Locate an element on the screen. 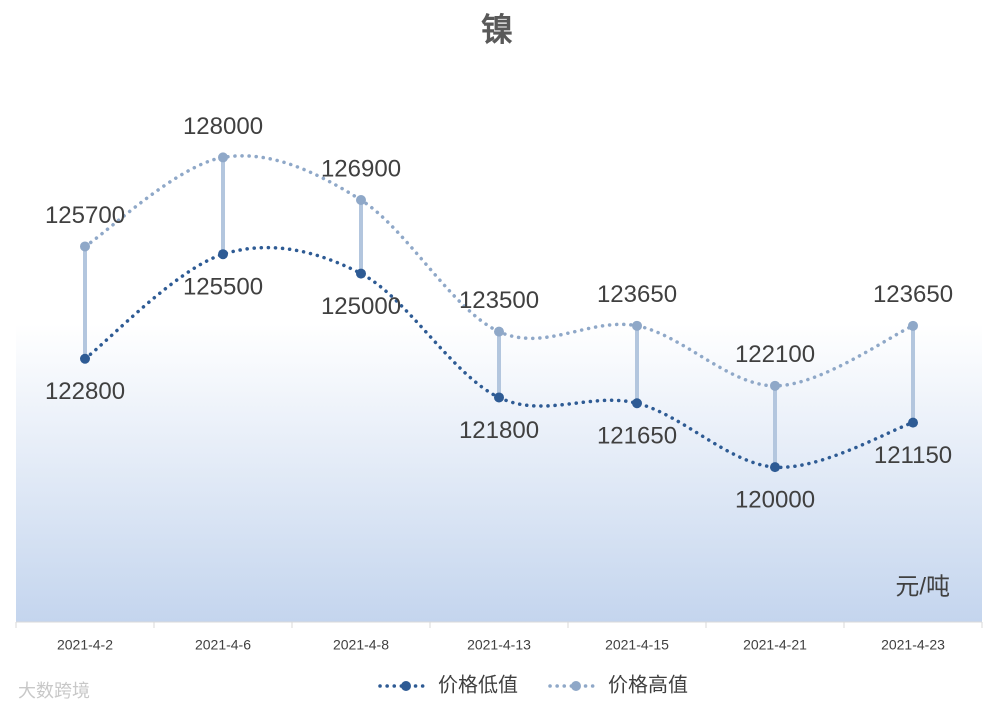 Image resolution: width=994 pixels, height=712 pixels. data-label: 121650 is located at coordinates (637, 436).